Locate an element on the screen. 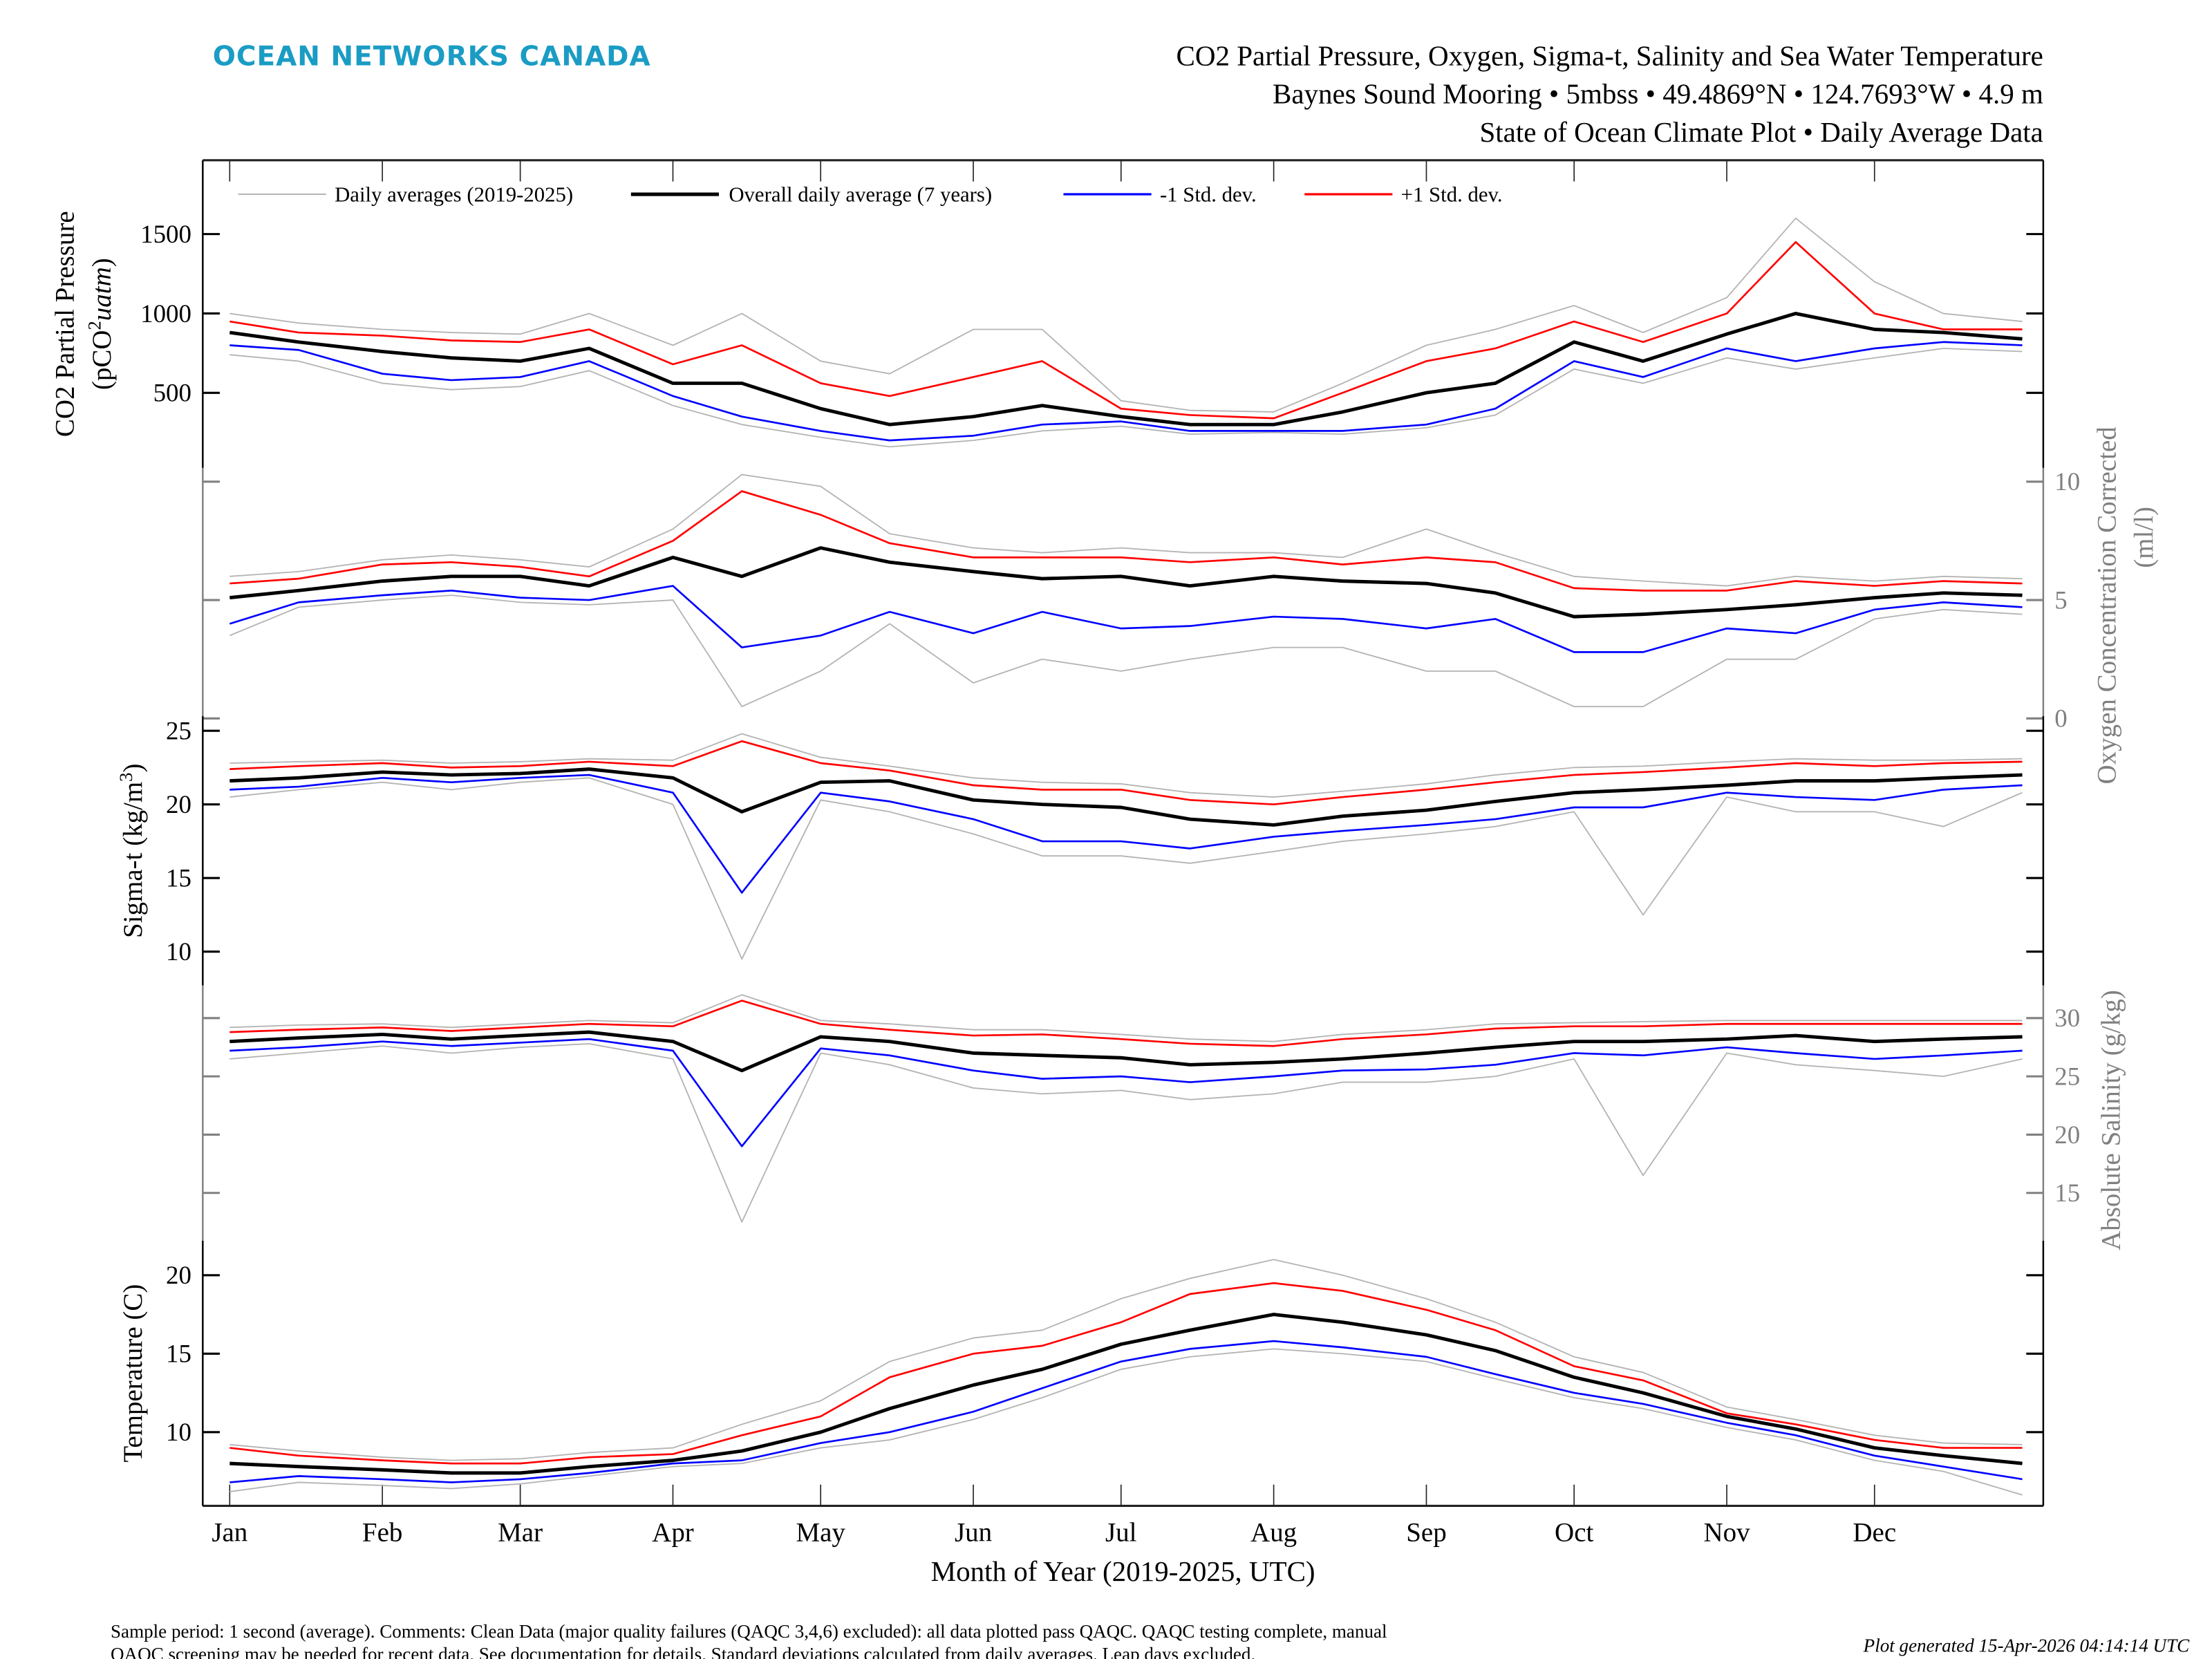  y-axis-label-salinity: Absolute Salinity (g/kg) is located at coordinates (2111, 1120).